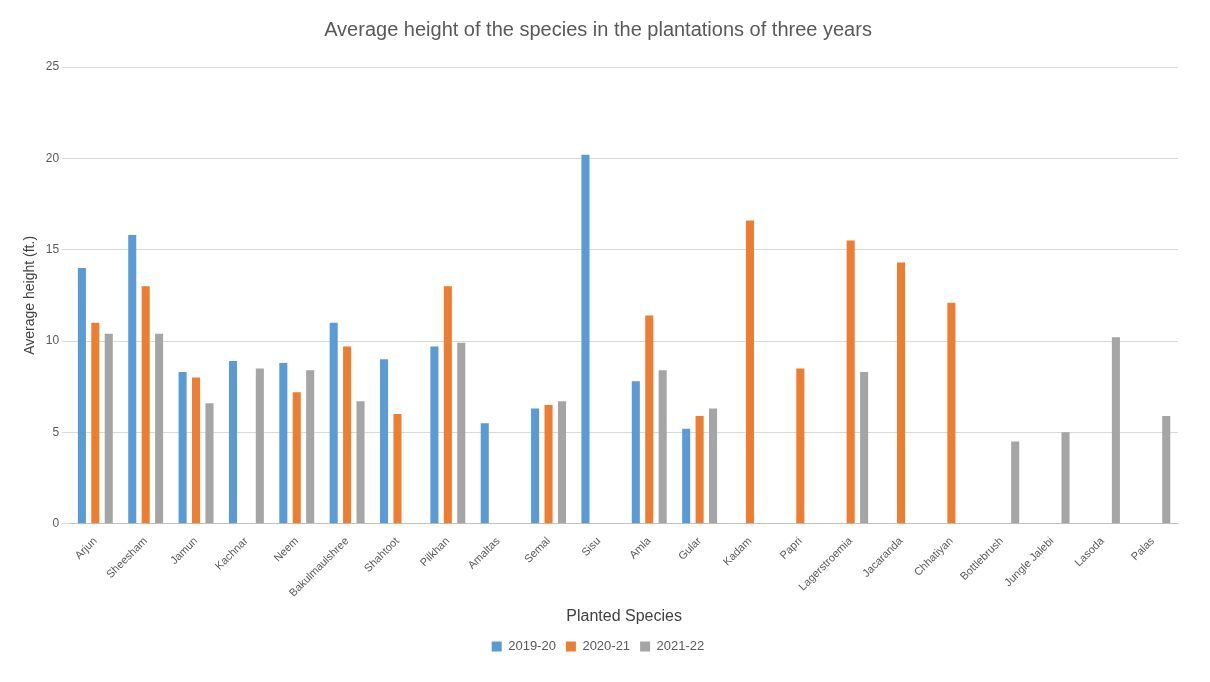 The width and height of the screenshot is (1210, 682). What do you see at coordinates (52, 66) in the screenshot?
I see `y-tick-label: 25` at bounding box center [52, 66].